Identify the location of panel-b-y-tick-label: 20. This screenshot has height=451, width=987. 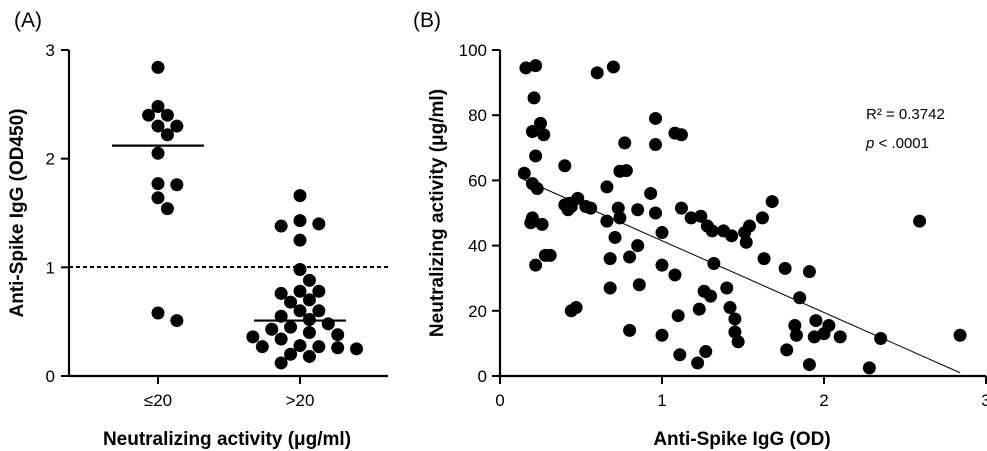
(477, 311).